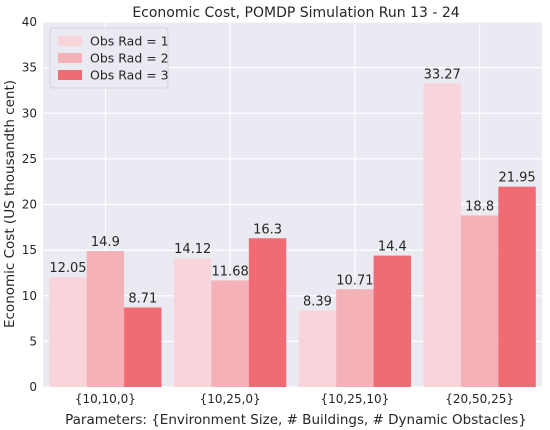 The width and height of the screenshot is (550, 430). I want to click on data-label: 14.12, so click(192, 249).